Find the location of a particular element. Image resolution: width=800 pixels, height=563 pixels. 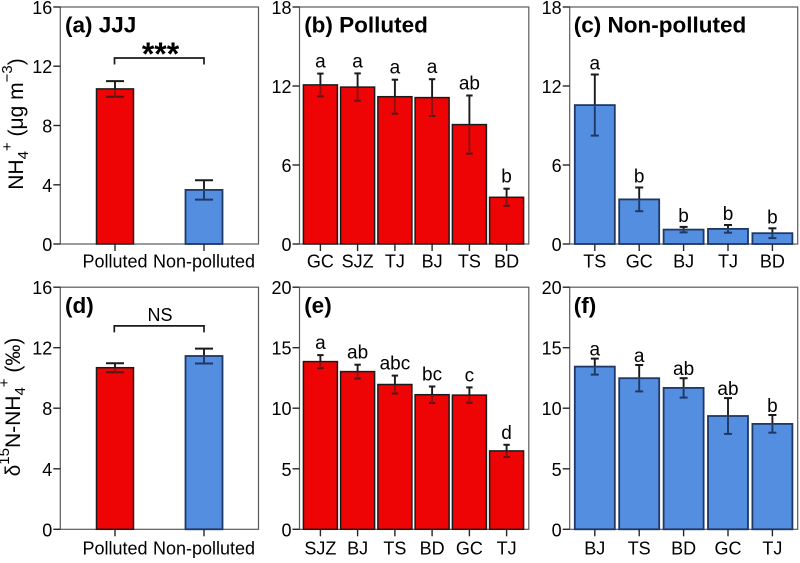

svg-text: NH4+ (μg m−3) is located at coordinates (16, 124).